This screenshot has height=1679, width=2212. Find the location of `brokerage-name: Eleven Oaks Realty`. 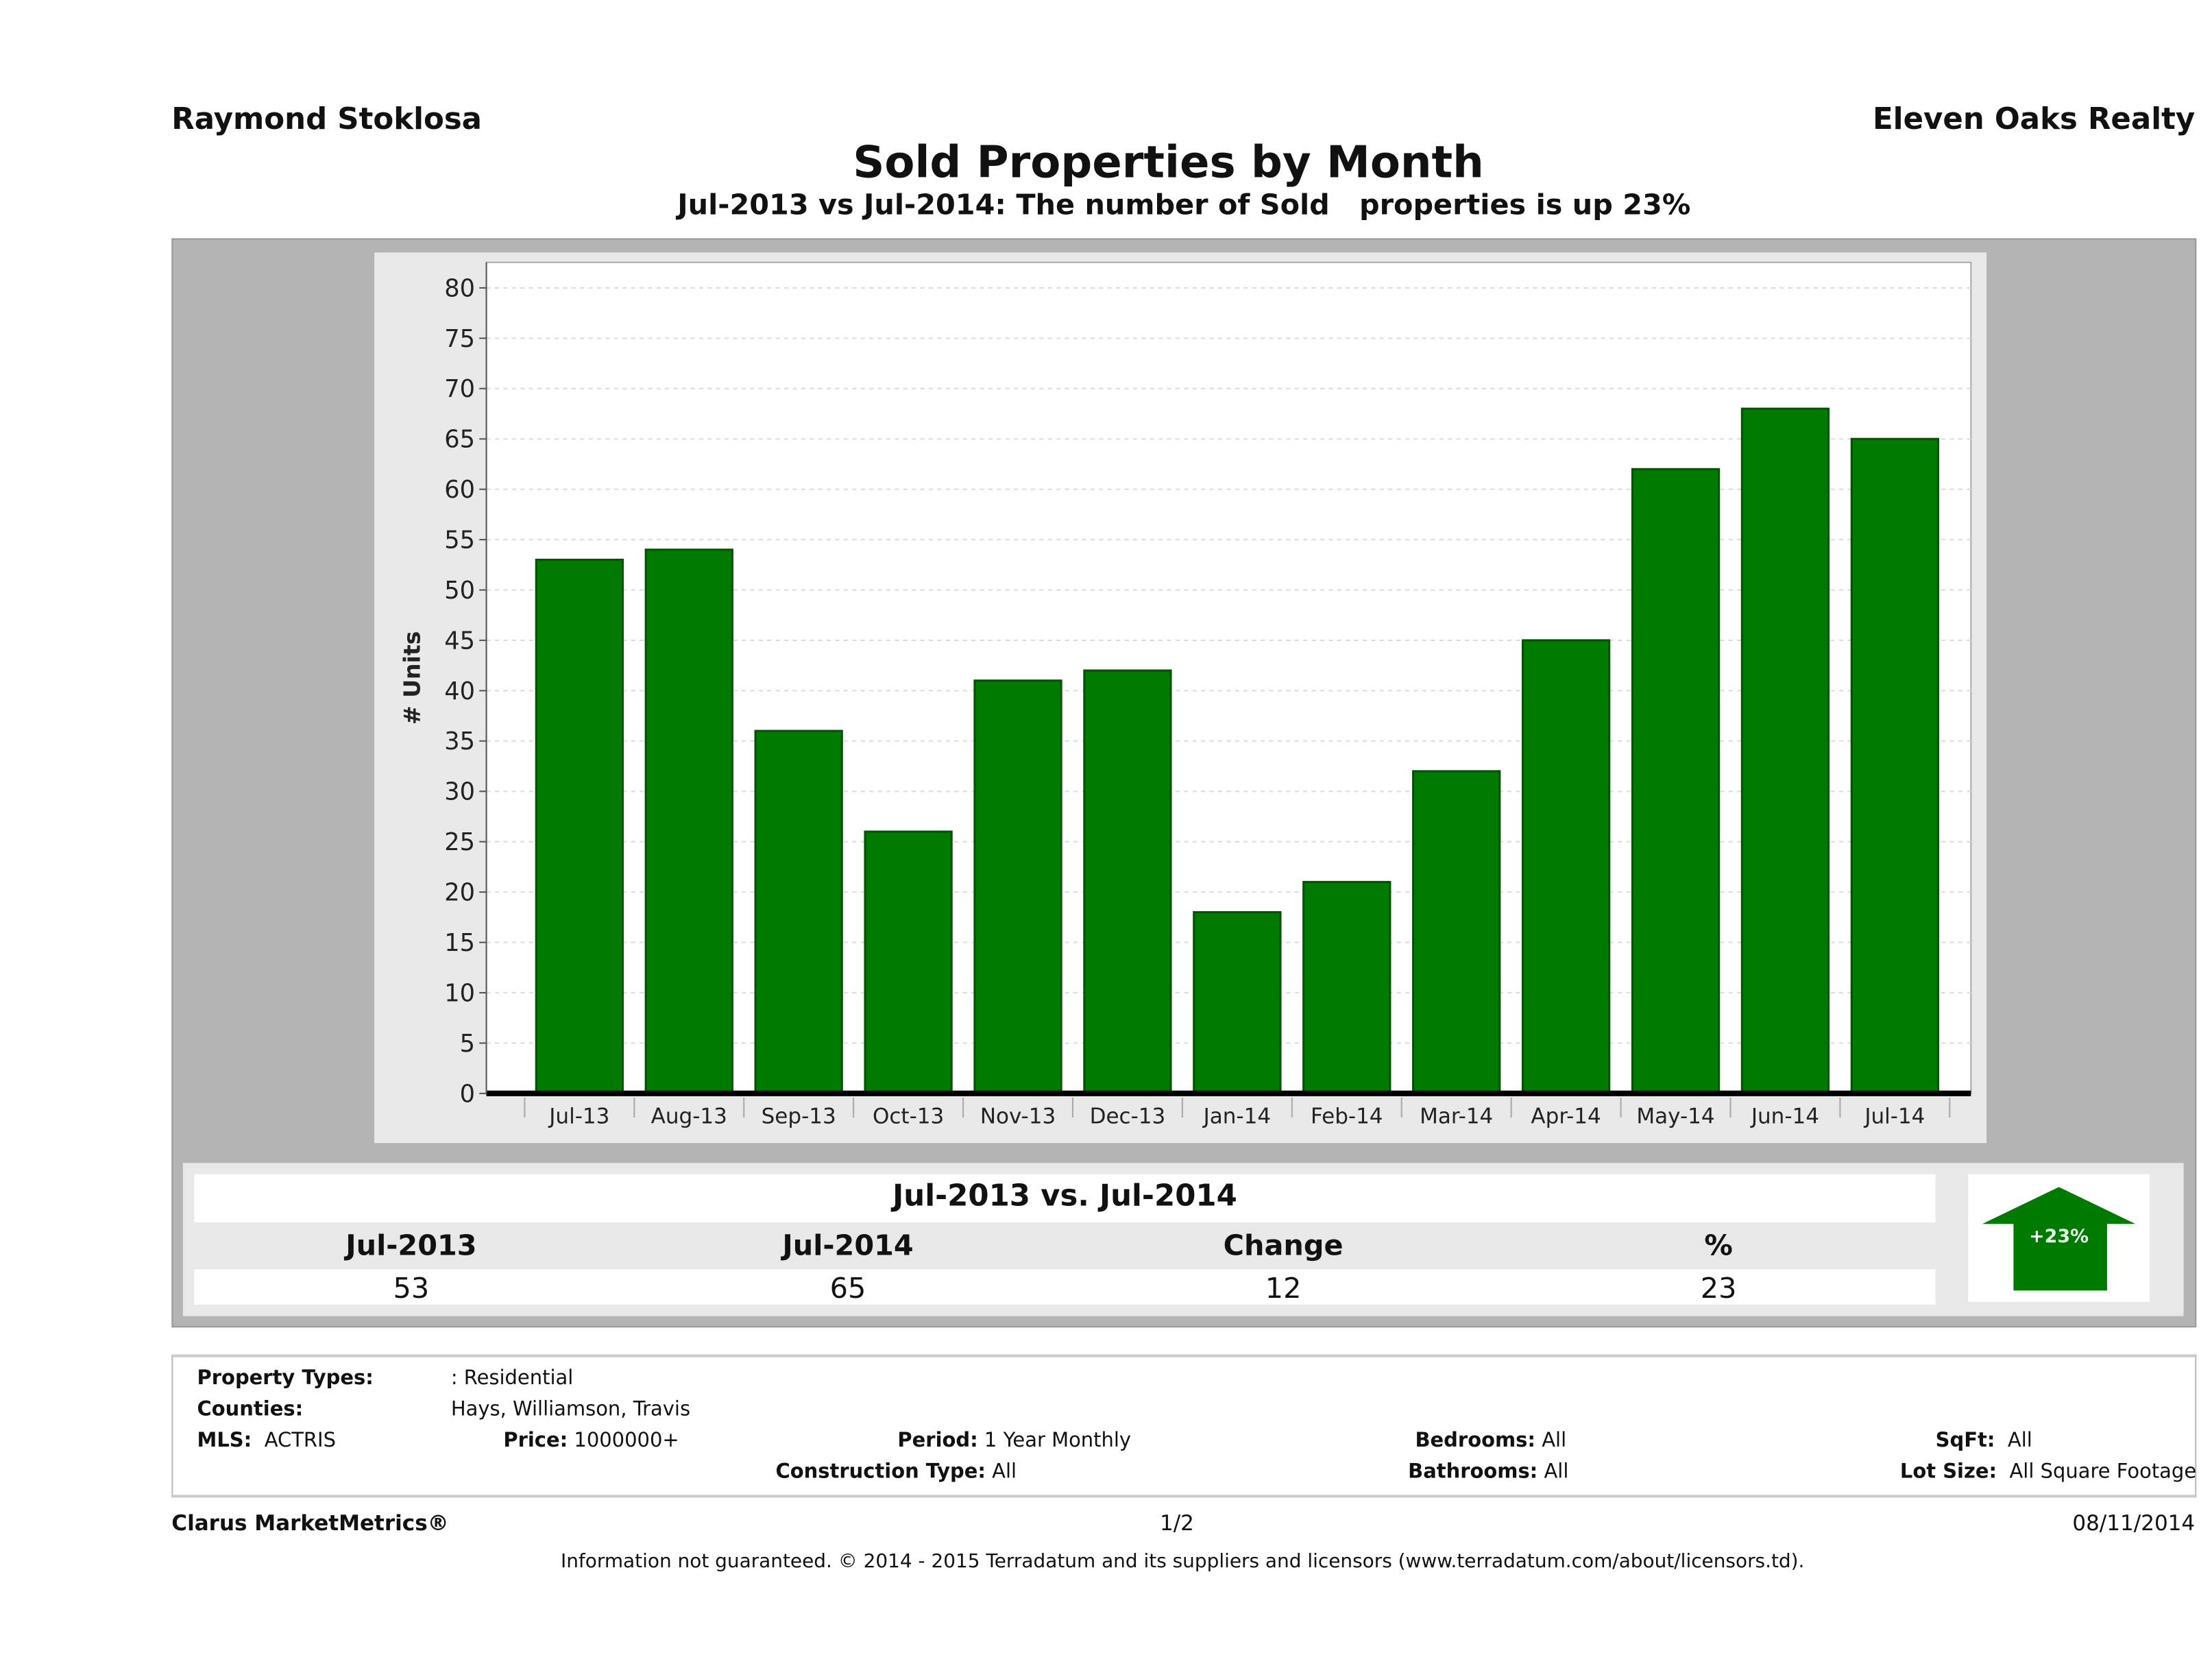

brokerage-name: Eleven Oaks Realty is located at coordinates (2035, 118).